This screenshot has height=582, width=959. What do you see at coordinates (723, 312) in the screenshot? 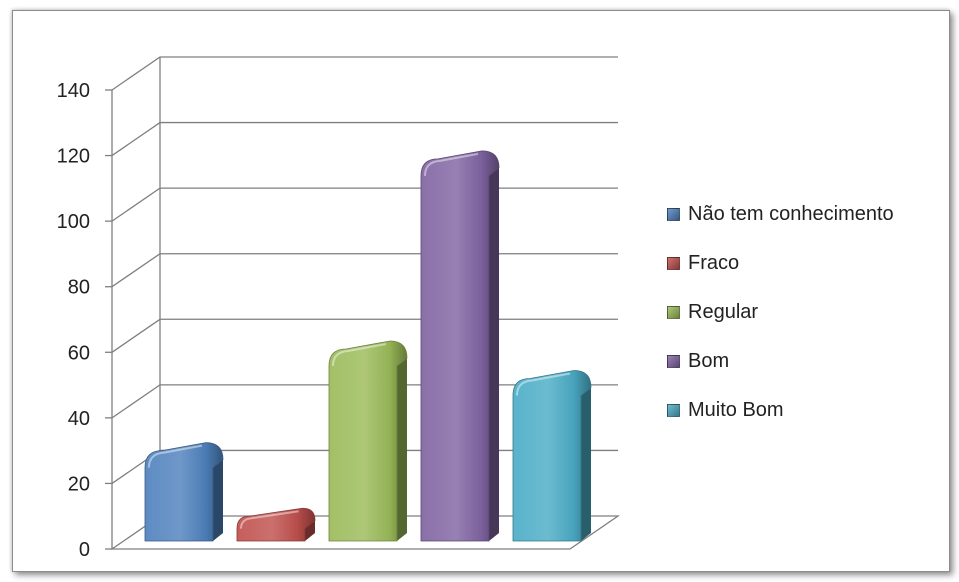
I see `legend-label: Regular` at bounding box center [723, 312].